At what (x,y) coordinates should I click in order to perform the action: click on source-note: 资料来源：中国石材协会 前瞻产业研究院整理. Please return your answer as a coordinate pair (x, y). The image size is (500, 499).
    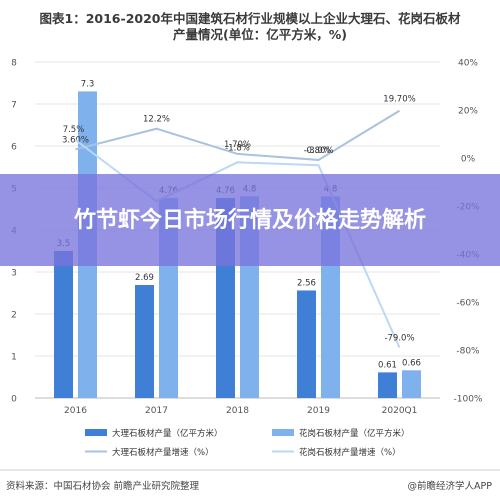
    Looking at the image, I should click on (103, 486).